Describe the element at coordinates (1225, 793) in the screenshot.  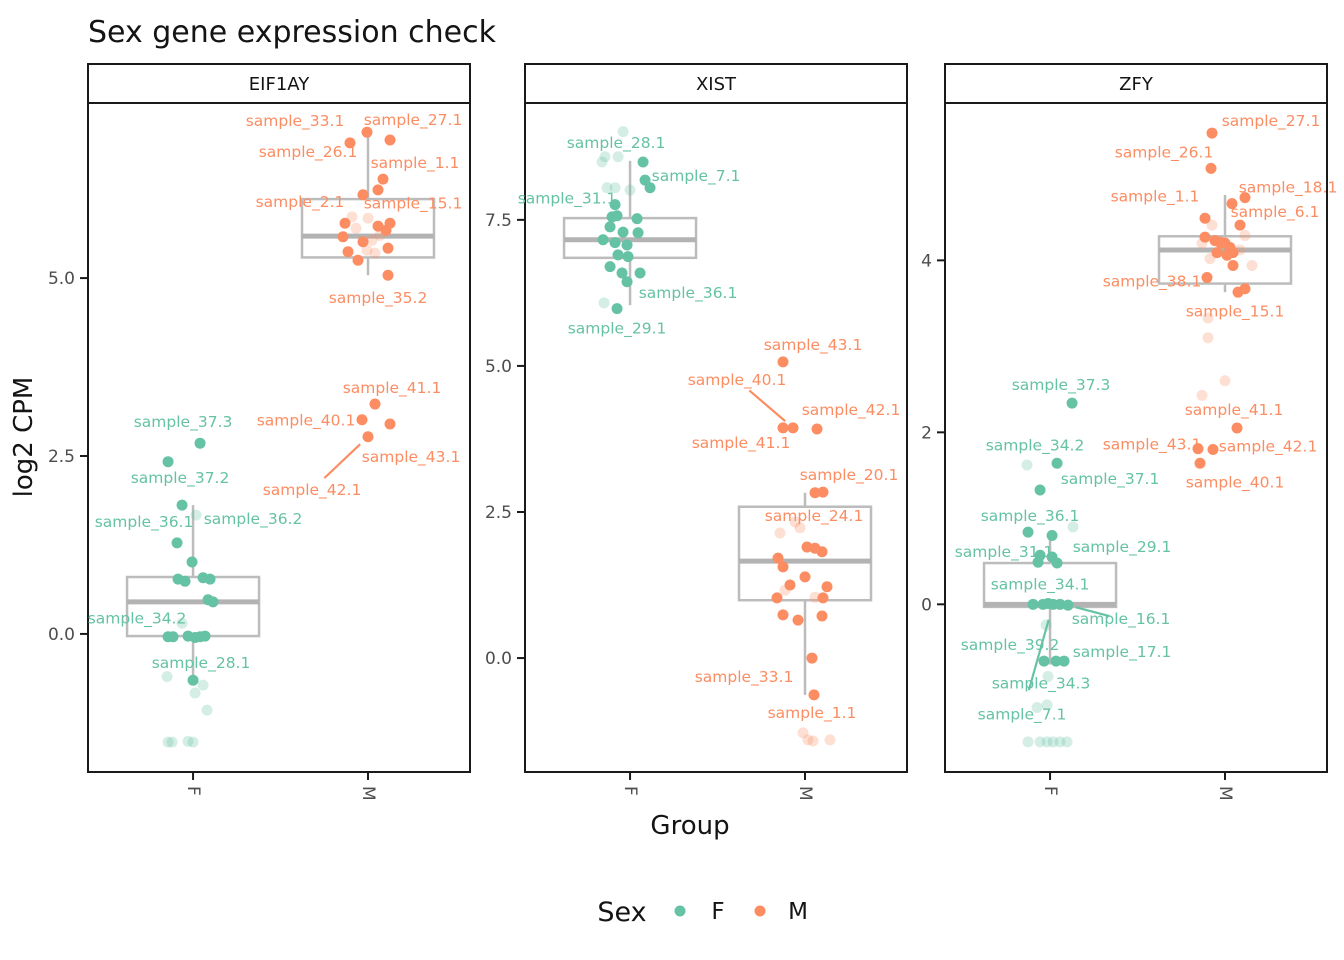
I see `x-tick-label: M` at that location.